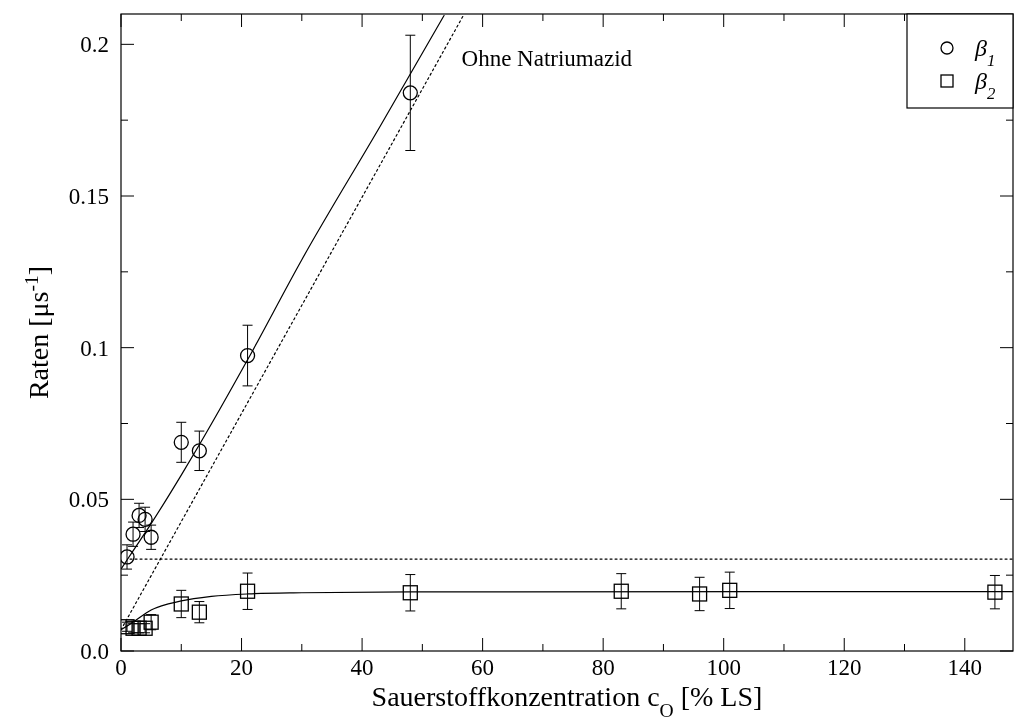 The width and height of the screenshot is (1014, 722). What do you see at coordinates (603, 667) in the screenshot?
I see `x-tick-label: 80` at bounding box center [603, 667].